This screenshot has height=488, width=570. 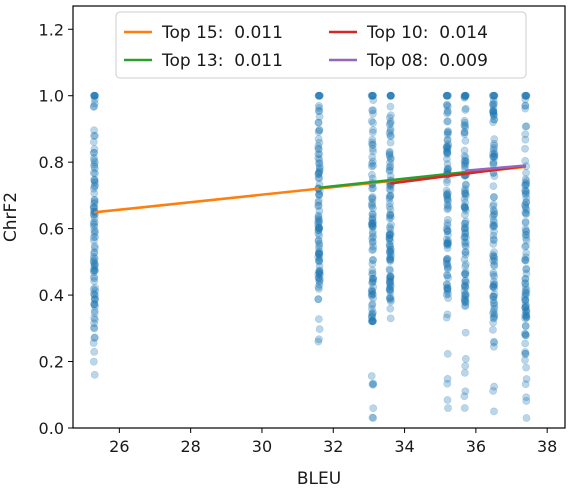 What do you see at coordinates (427, 33) in the screenshot?
I see `legend-entry: Top 10: 0.014` at bounding box center [427, 33].